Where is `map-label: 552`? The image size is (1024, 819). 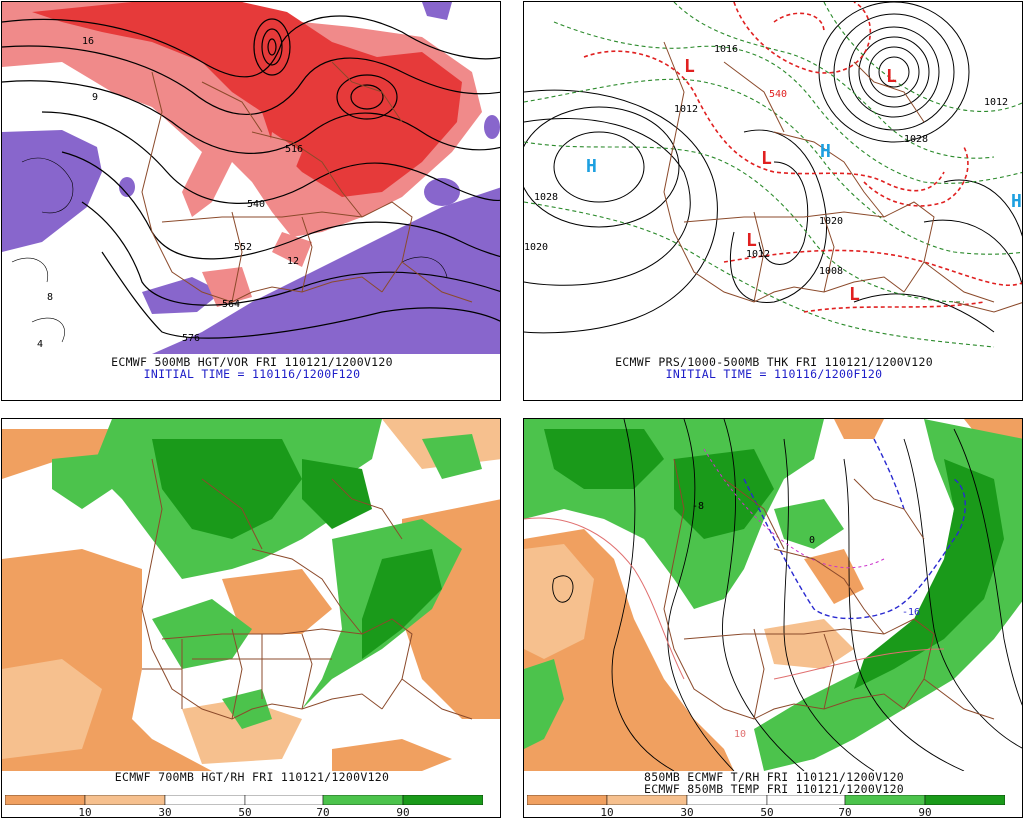 map-label: 552 is located at coordinates (243, 247).